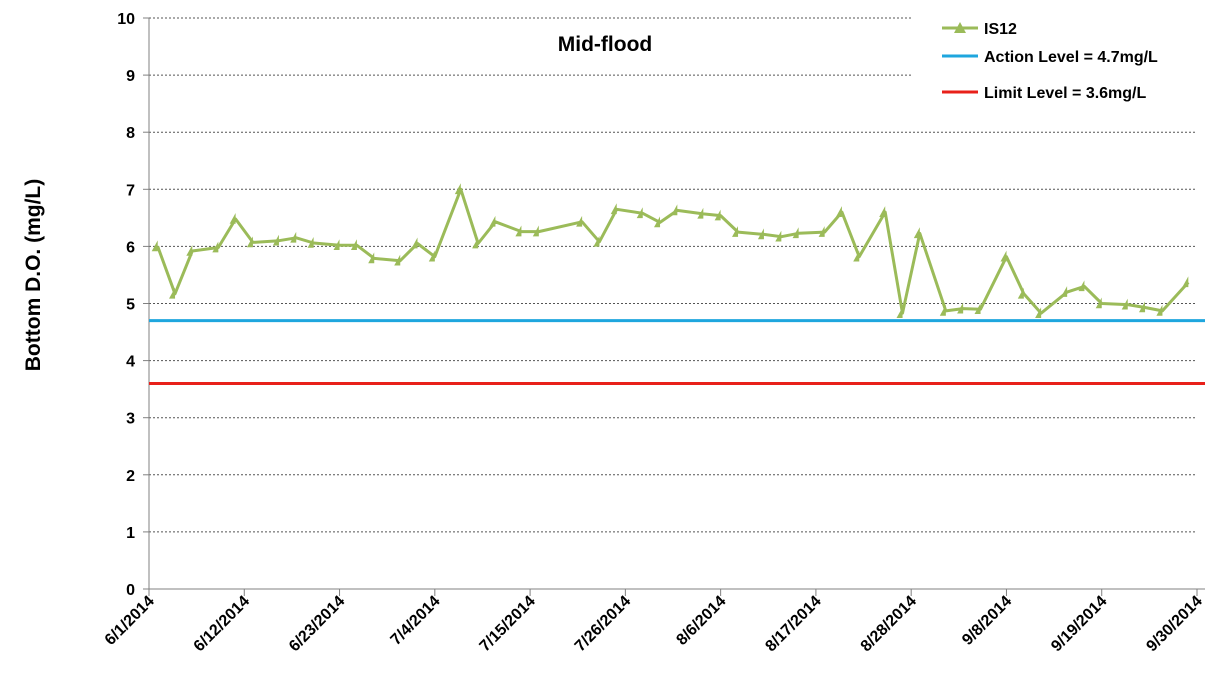 This screenshot has width=1210, height=682. Describe the element at coordinates (1079, 624) in the screenshot. I see `x-tick-label: 9/19/2014` at that location.